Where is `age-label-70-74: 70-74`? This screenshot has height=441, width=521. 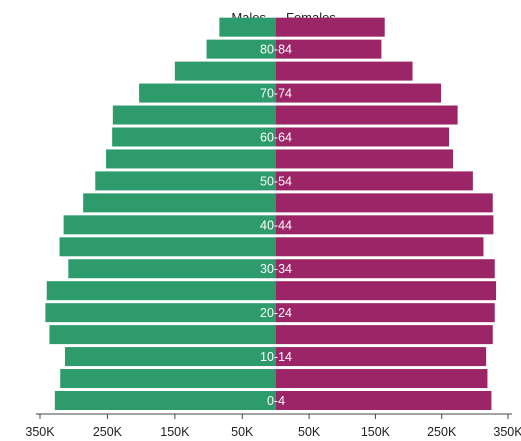
age-label-70-74: 70-74 is located at coordinates (276, 94).